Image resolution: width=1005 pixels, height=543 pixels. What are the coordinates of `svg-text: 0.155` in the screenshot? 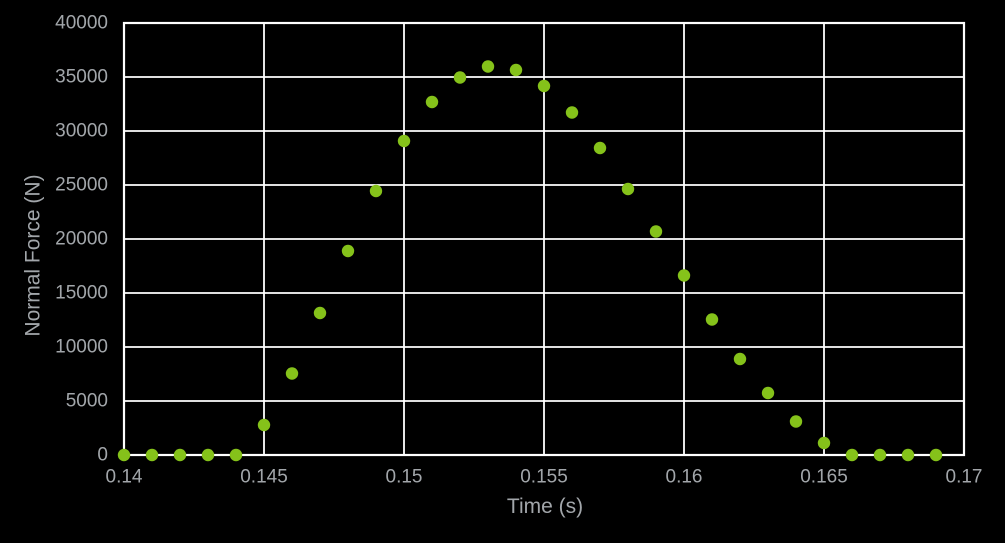 It's located at (544, 477).